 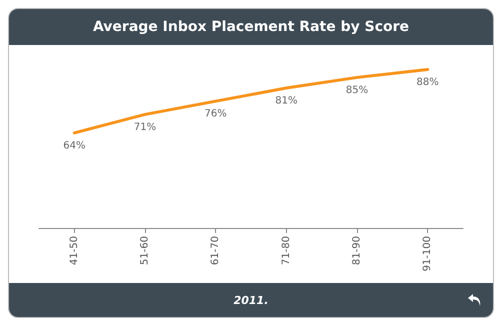 I want to click on data-label: 81%, so click(x=286, y=101).